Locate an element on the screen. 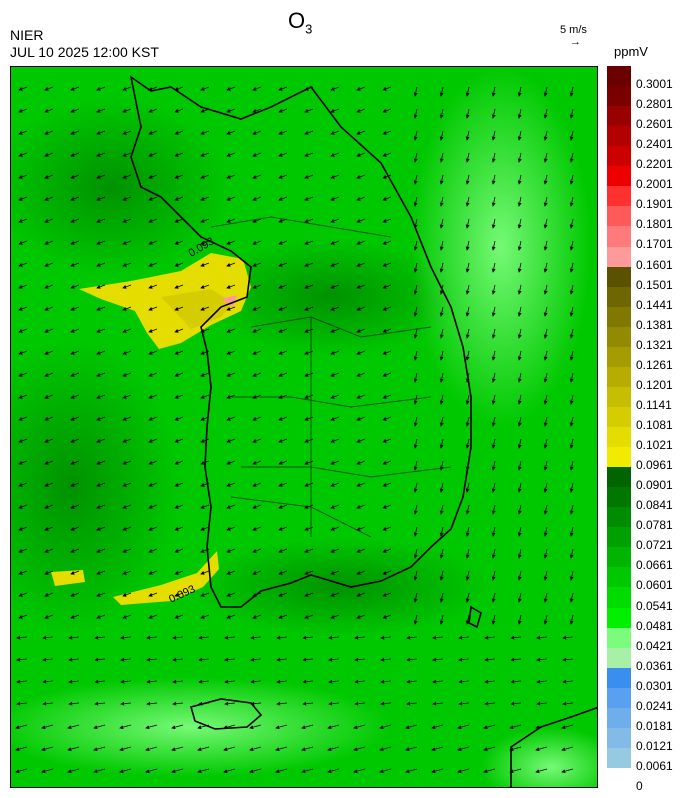  legend-label: 0.0661 is located at coordinates (654, 565).